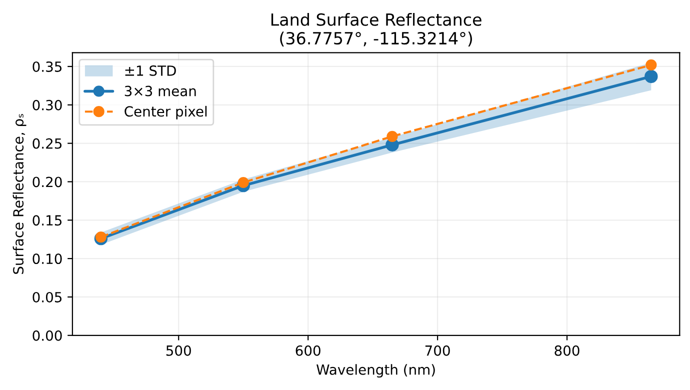  I want to click on legend-label: 3×3 mean, so click(160, 91).